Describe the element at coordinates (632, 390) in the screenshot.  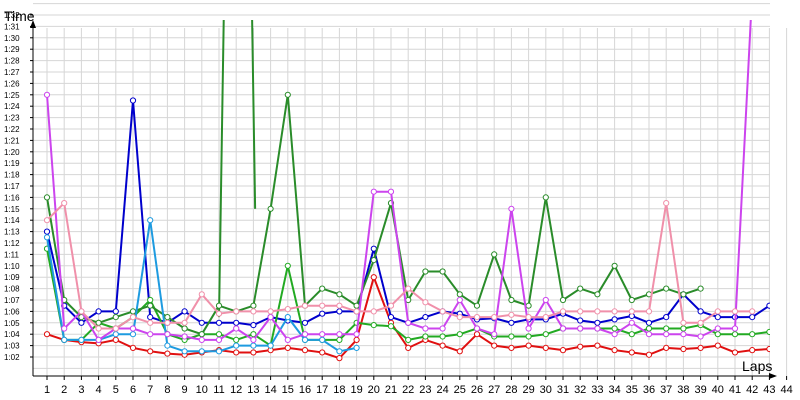
I see `x-tick-label: 35` at that location.